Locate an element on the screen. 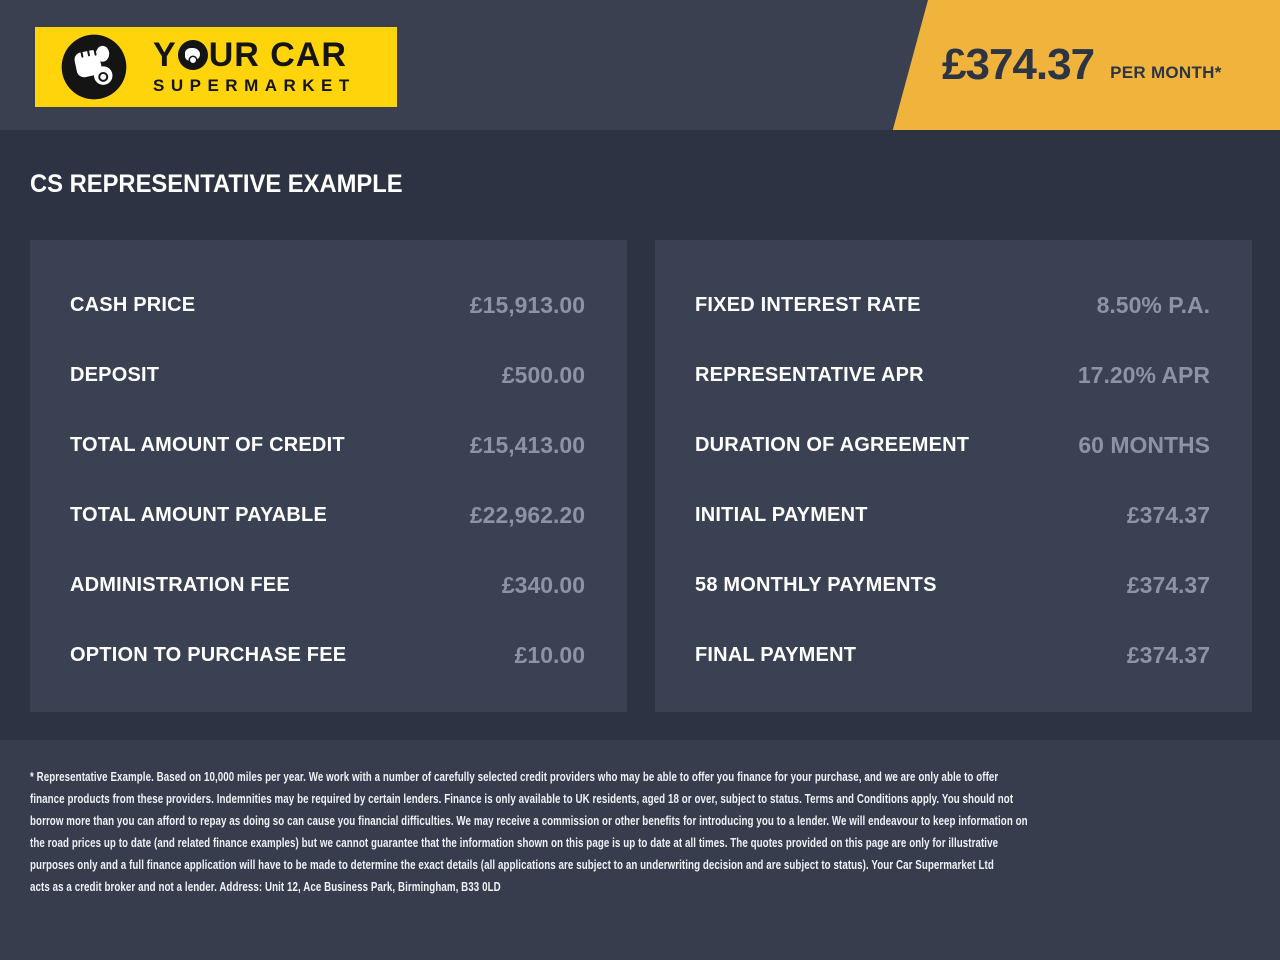 This screenshot has width=1280, height=960. finance-row-value: £15,913.00 is located at coordinates (527, 304).